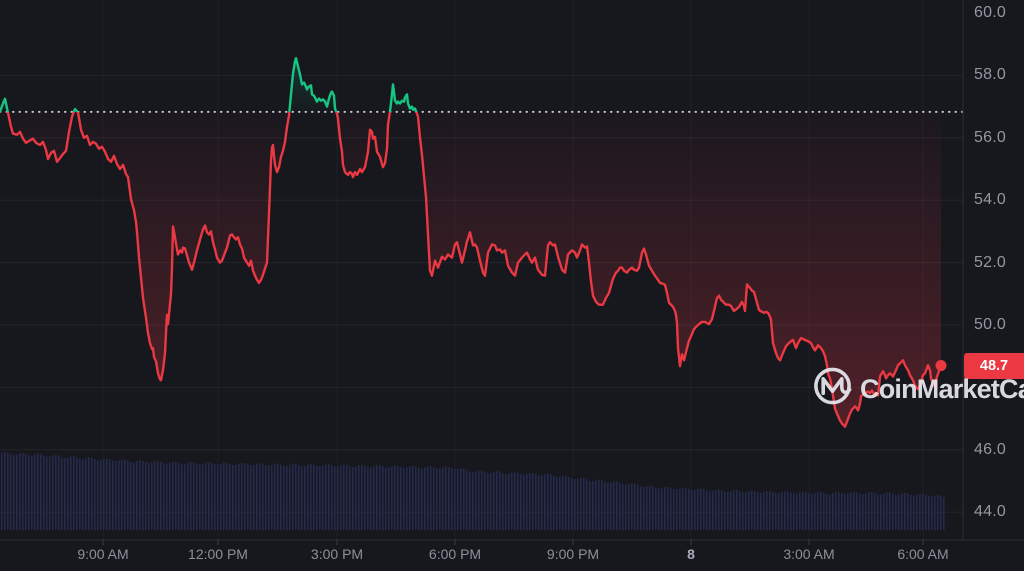  I want to click on x-axis-label: 6:00 PM, so click(455, 554).